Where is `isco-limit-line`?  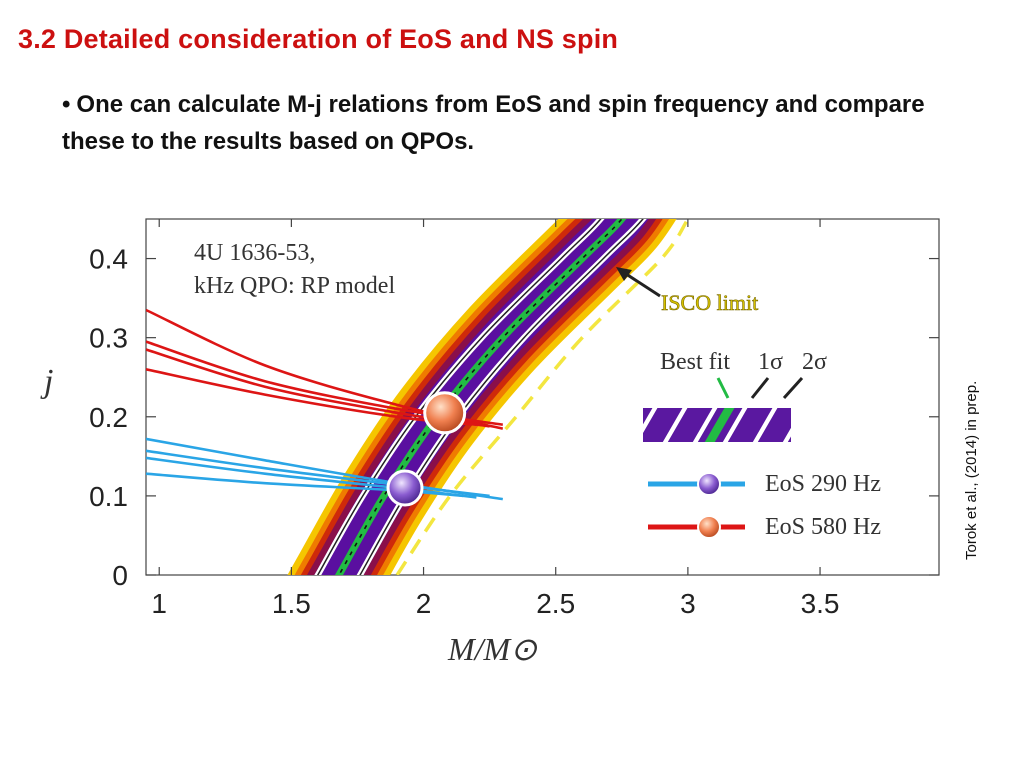
isco-limit-line is located at coordinates (542, 397).